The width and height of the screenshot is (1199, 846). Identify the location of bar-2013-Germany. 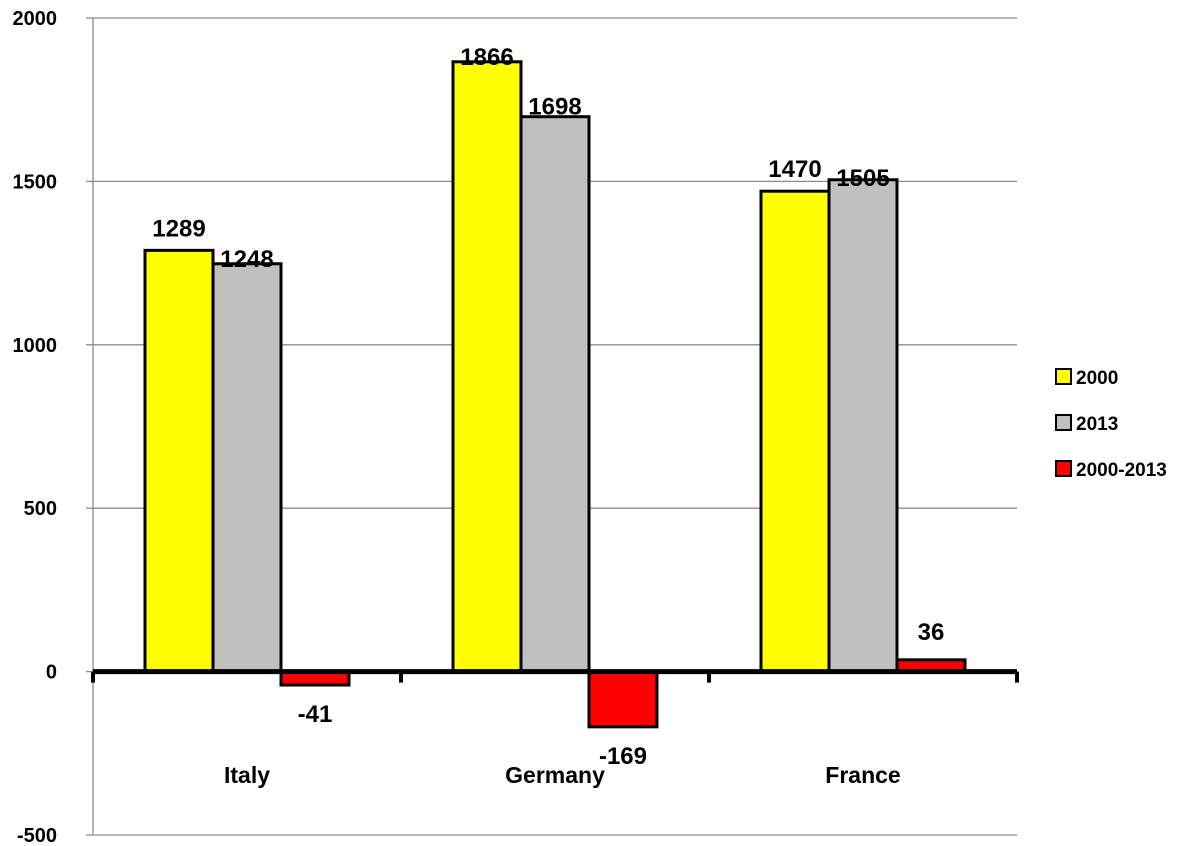
(555, 394).